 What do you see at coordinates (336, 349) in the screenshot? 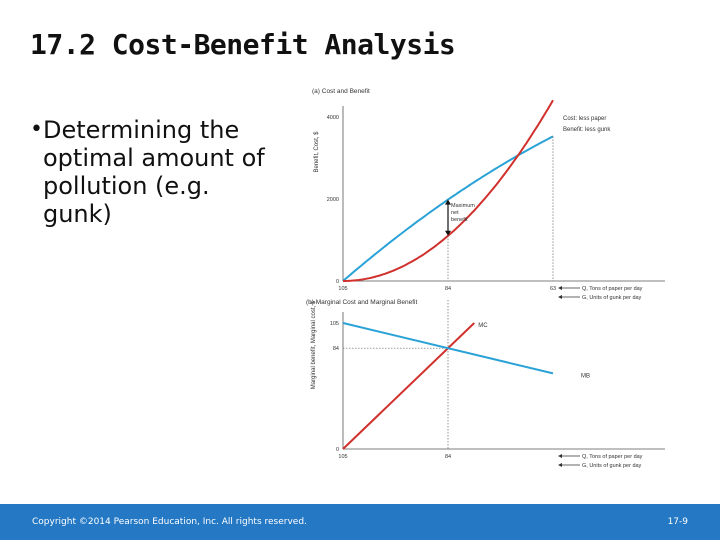
I see `panel-b-y-tick-label: 84` at bounding box center [336, 349].